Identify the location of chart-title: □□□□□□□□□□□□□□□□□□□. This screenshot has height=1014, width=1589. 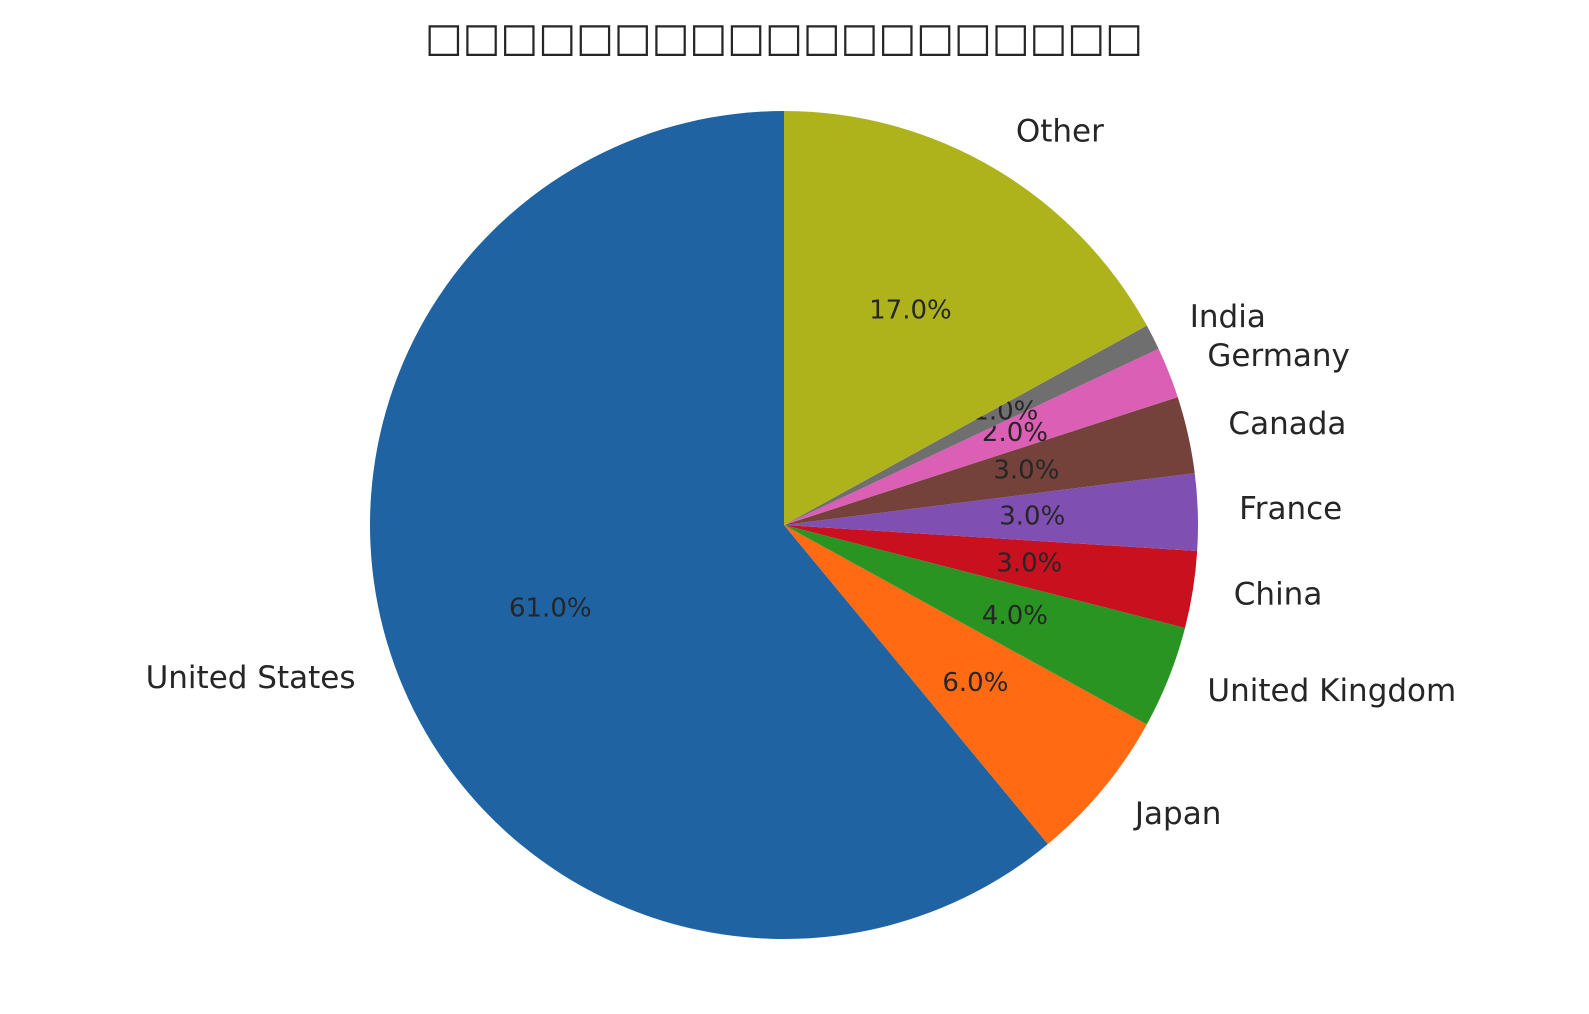
(784, 38).